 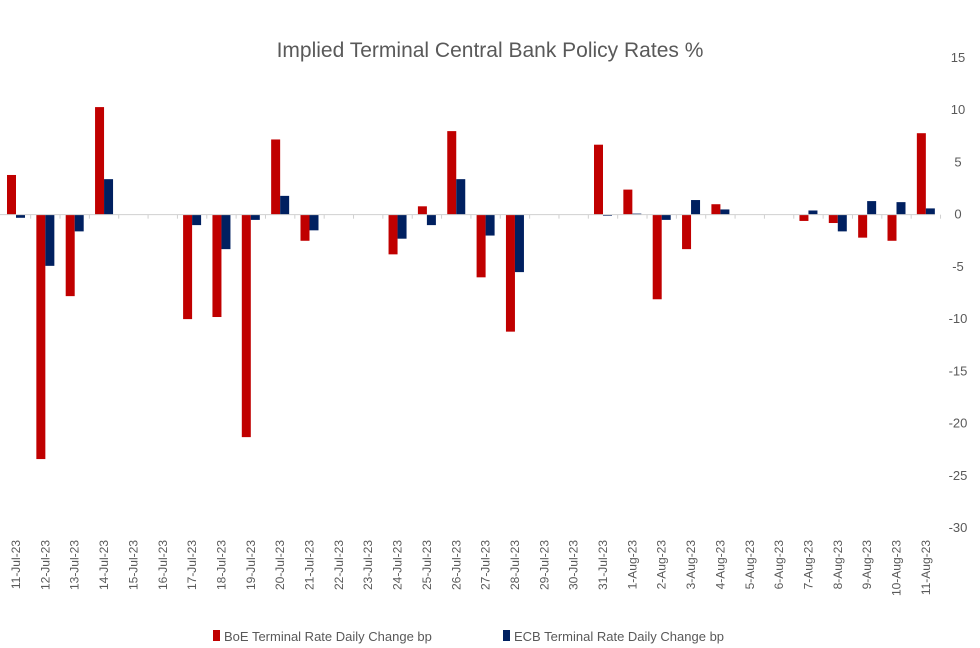 I want to click on x-tick-label: 1-Aug-23, so click(x=632, y=565).